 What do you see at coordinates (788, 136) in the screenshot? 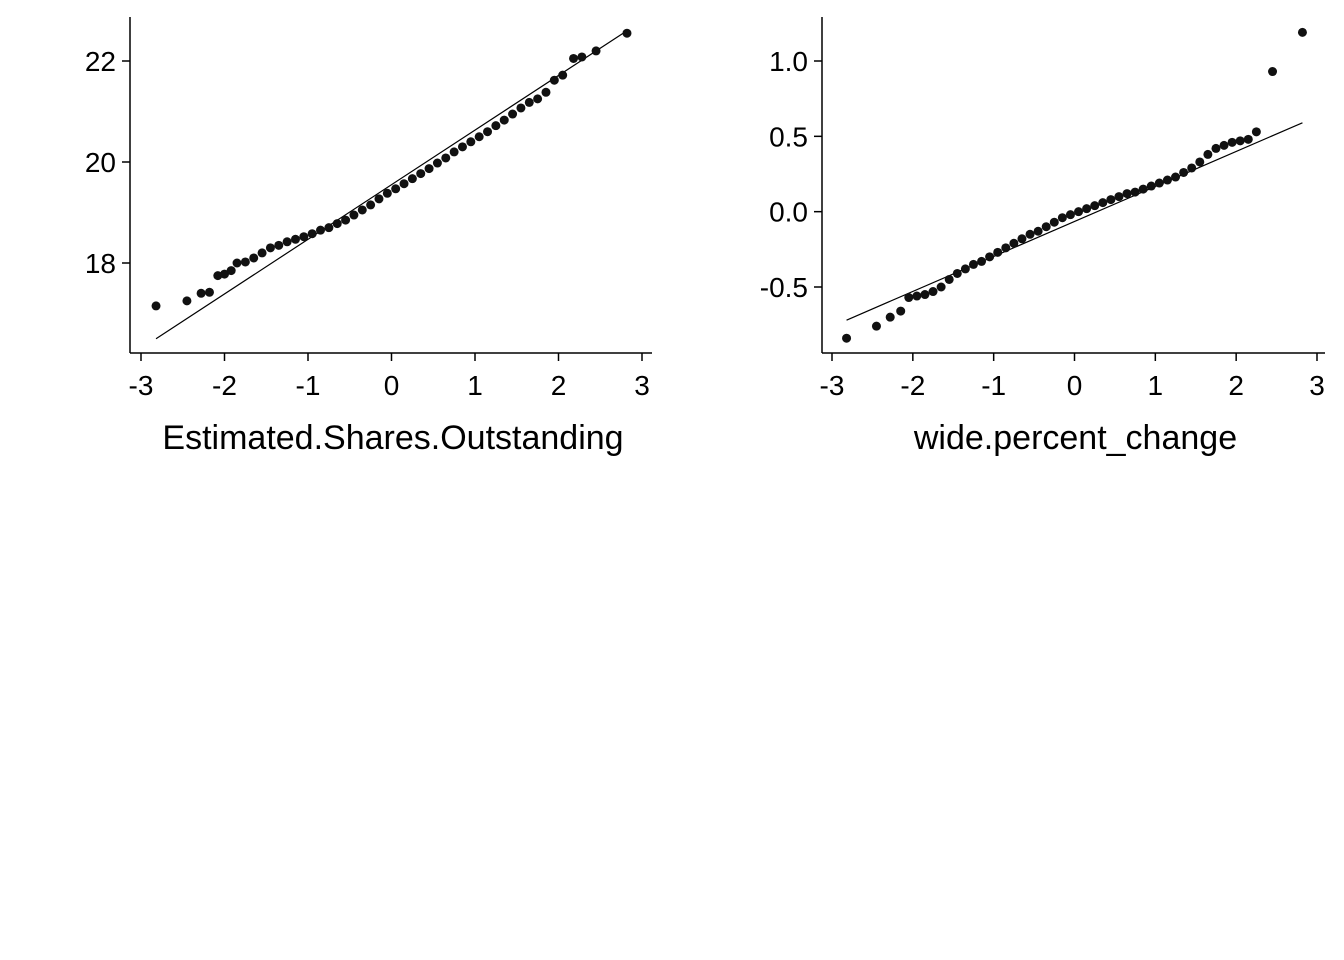
I see `y-tick-label: 0.5` at bounding box center [788, 136].